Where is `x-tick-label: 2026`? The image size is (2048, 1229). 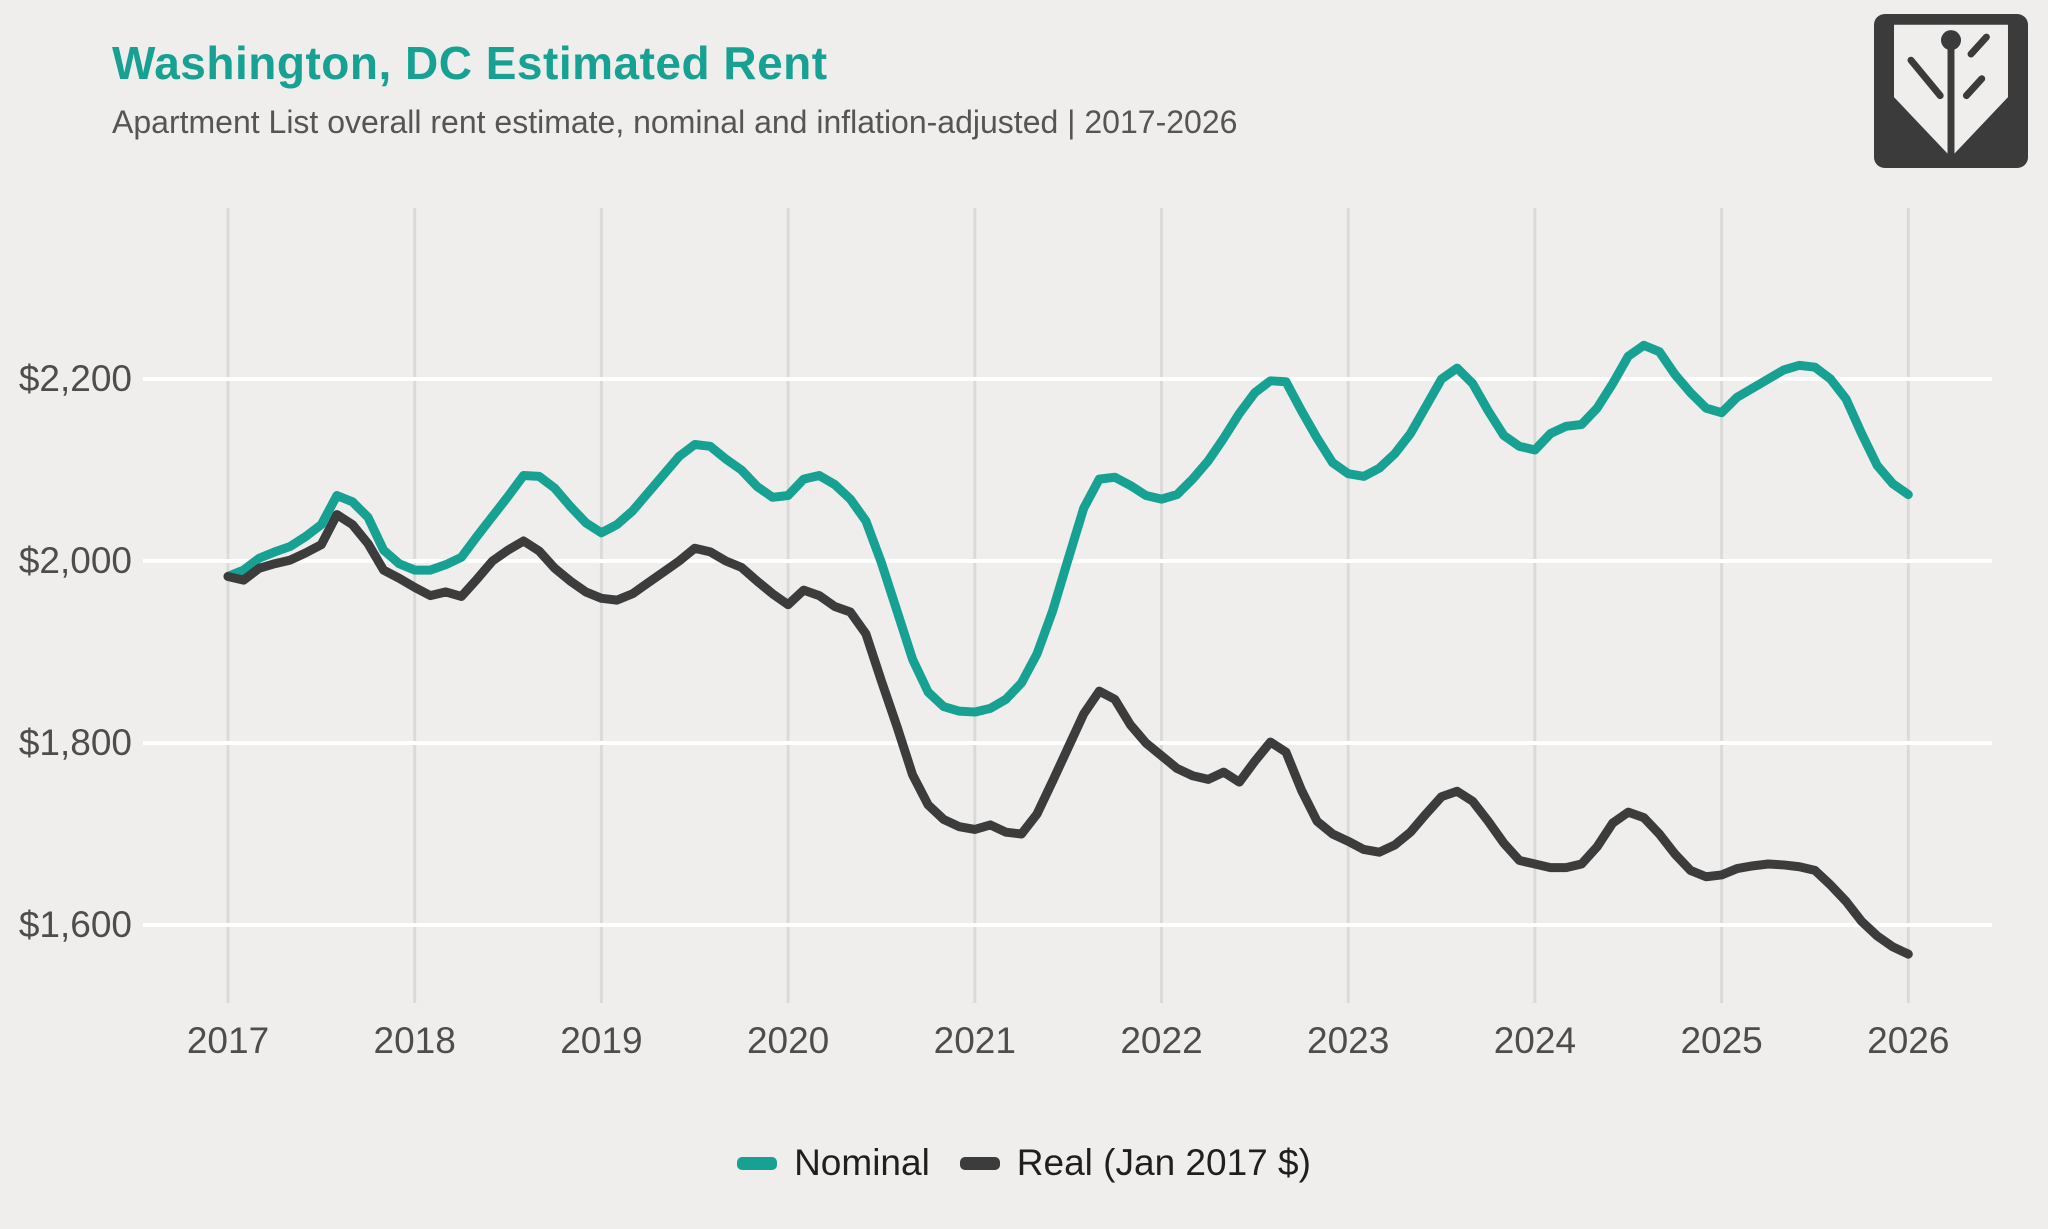
x-tick-label: 2026 is located at coordinates (1908, 1040).